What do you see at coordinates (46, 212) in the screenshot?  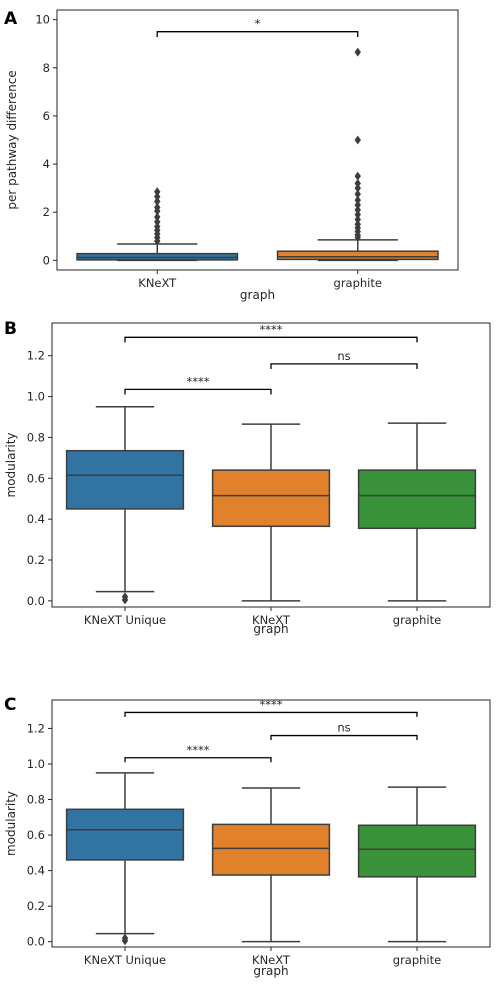 I see `y-tick-label: 2` at bounding box center [46, 212].